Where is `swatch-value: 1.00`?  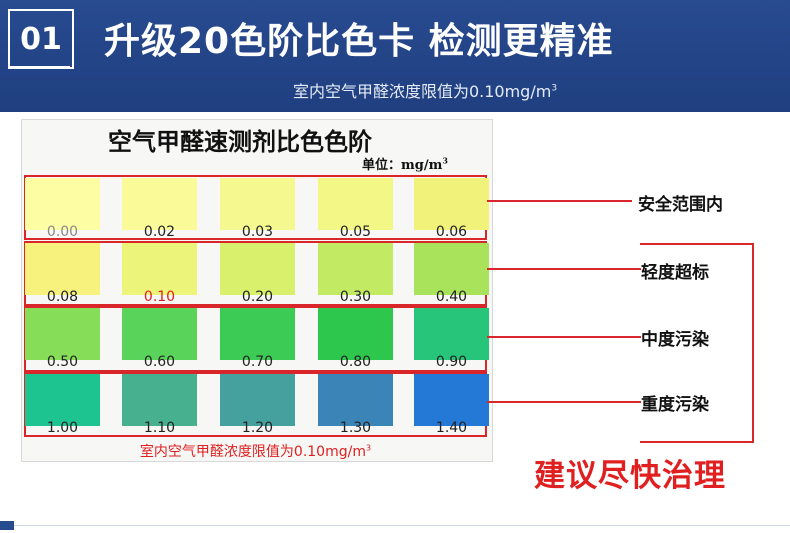 swatch-value: 1.00 is located at coordinates (62, 428).